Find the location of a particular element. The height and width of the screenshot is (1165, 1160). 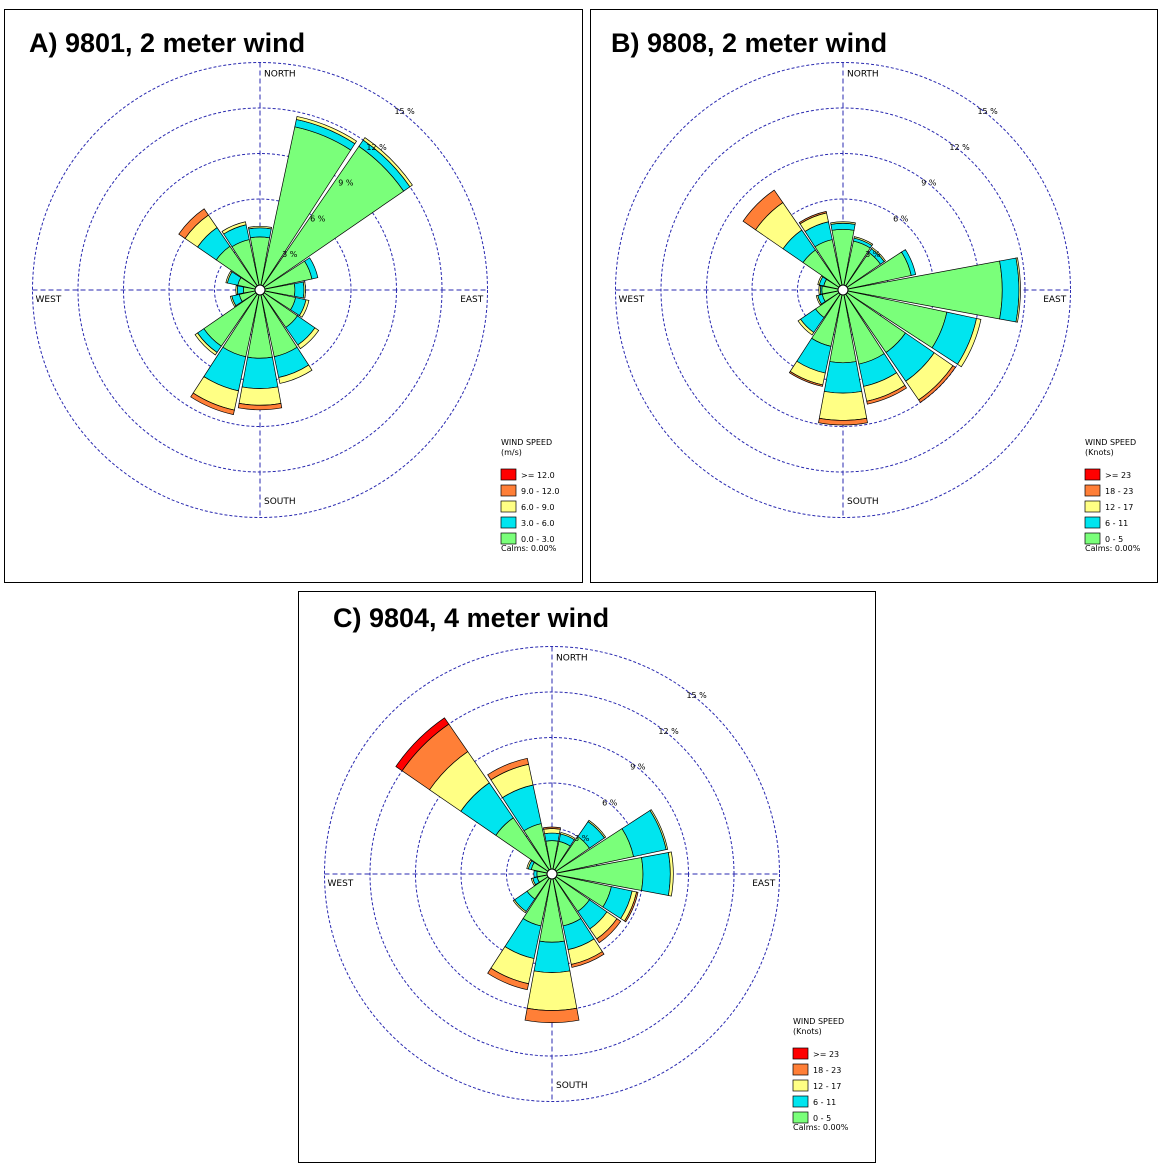

legend-bin-label-0: >= 12.0 is located at coordinates (538, 475).